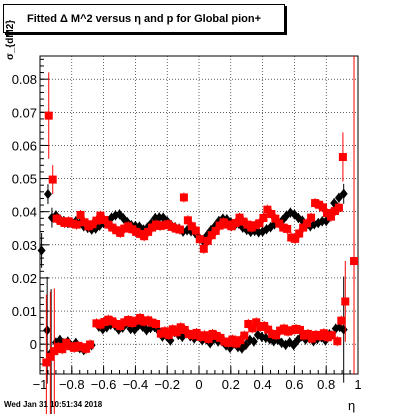 This screenshot has width=400, height=414. Describe the element at coordinates (24, 112) in the screenshot. I see `y-tick-label: 0.07` at that location.